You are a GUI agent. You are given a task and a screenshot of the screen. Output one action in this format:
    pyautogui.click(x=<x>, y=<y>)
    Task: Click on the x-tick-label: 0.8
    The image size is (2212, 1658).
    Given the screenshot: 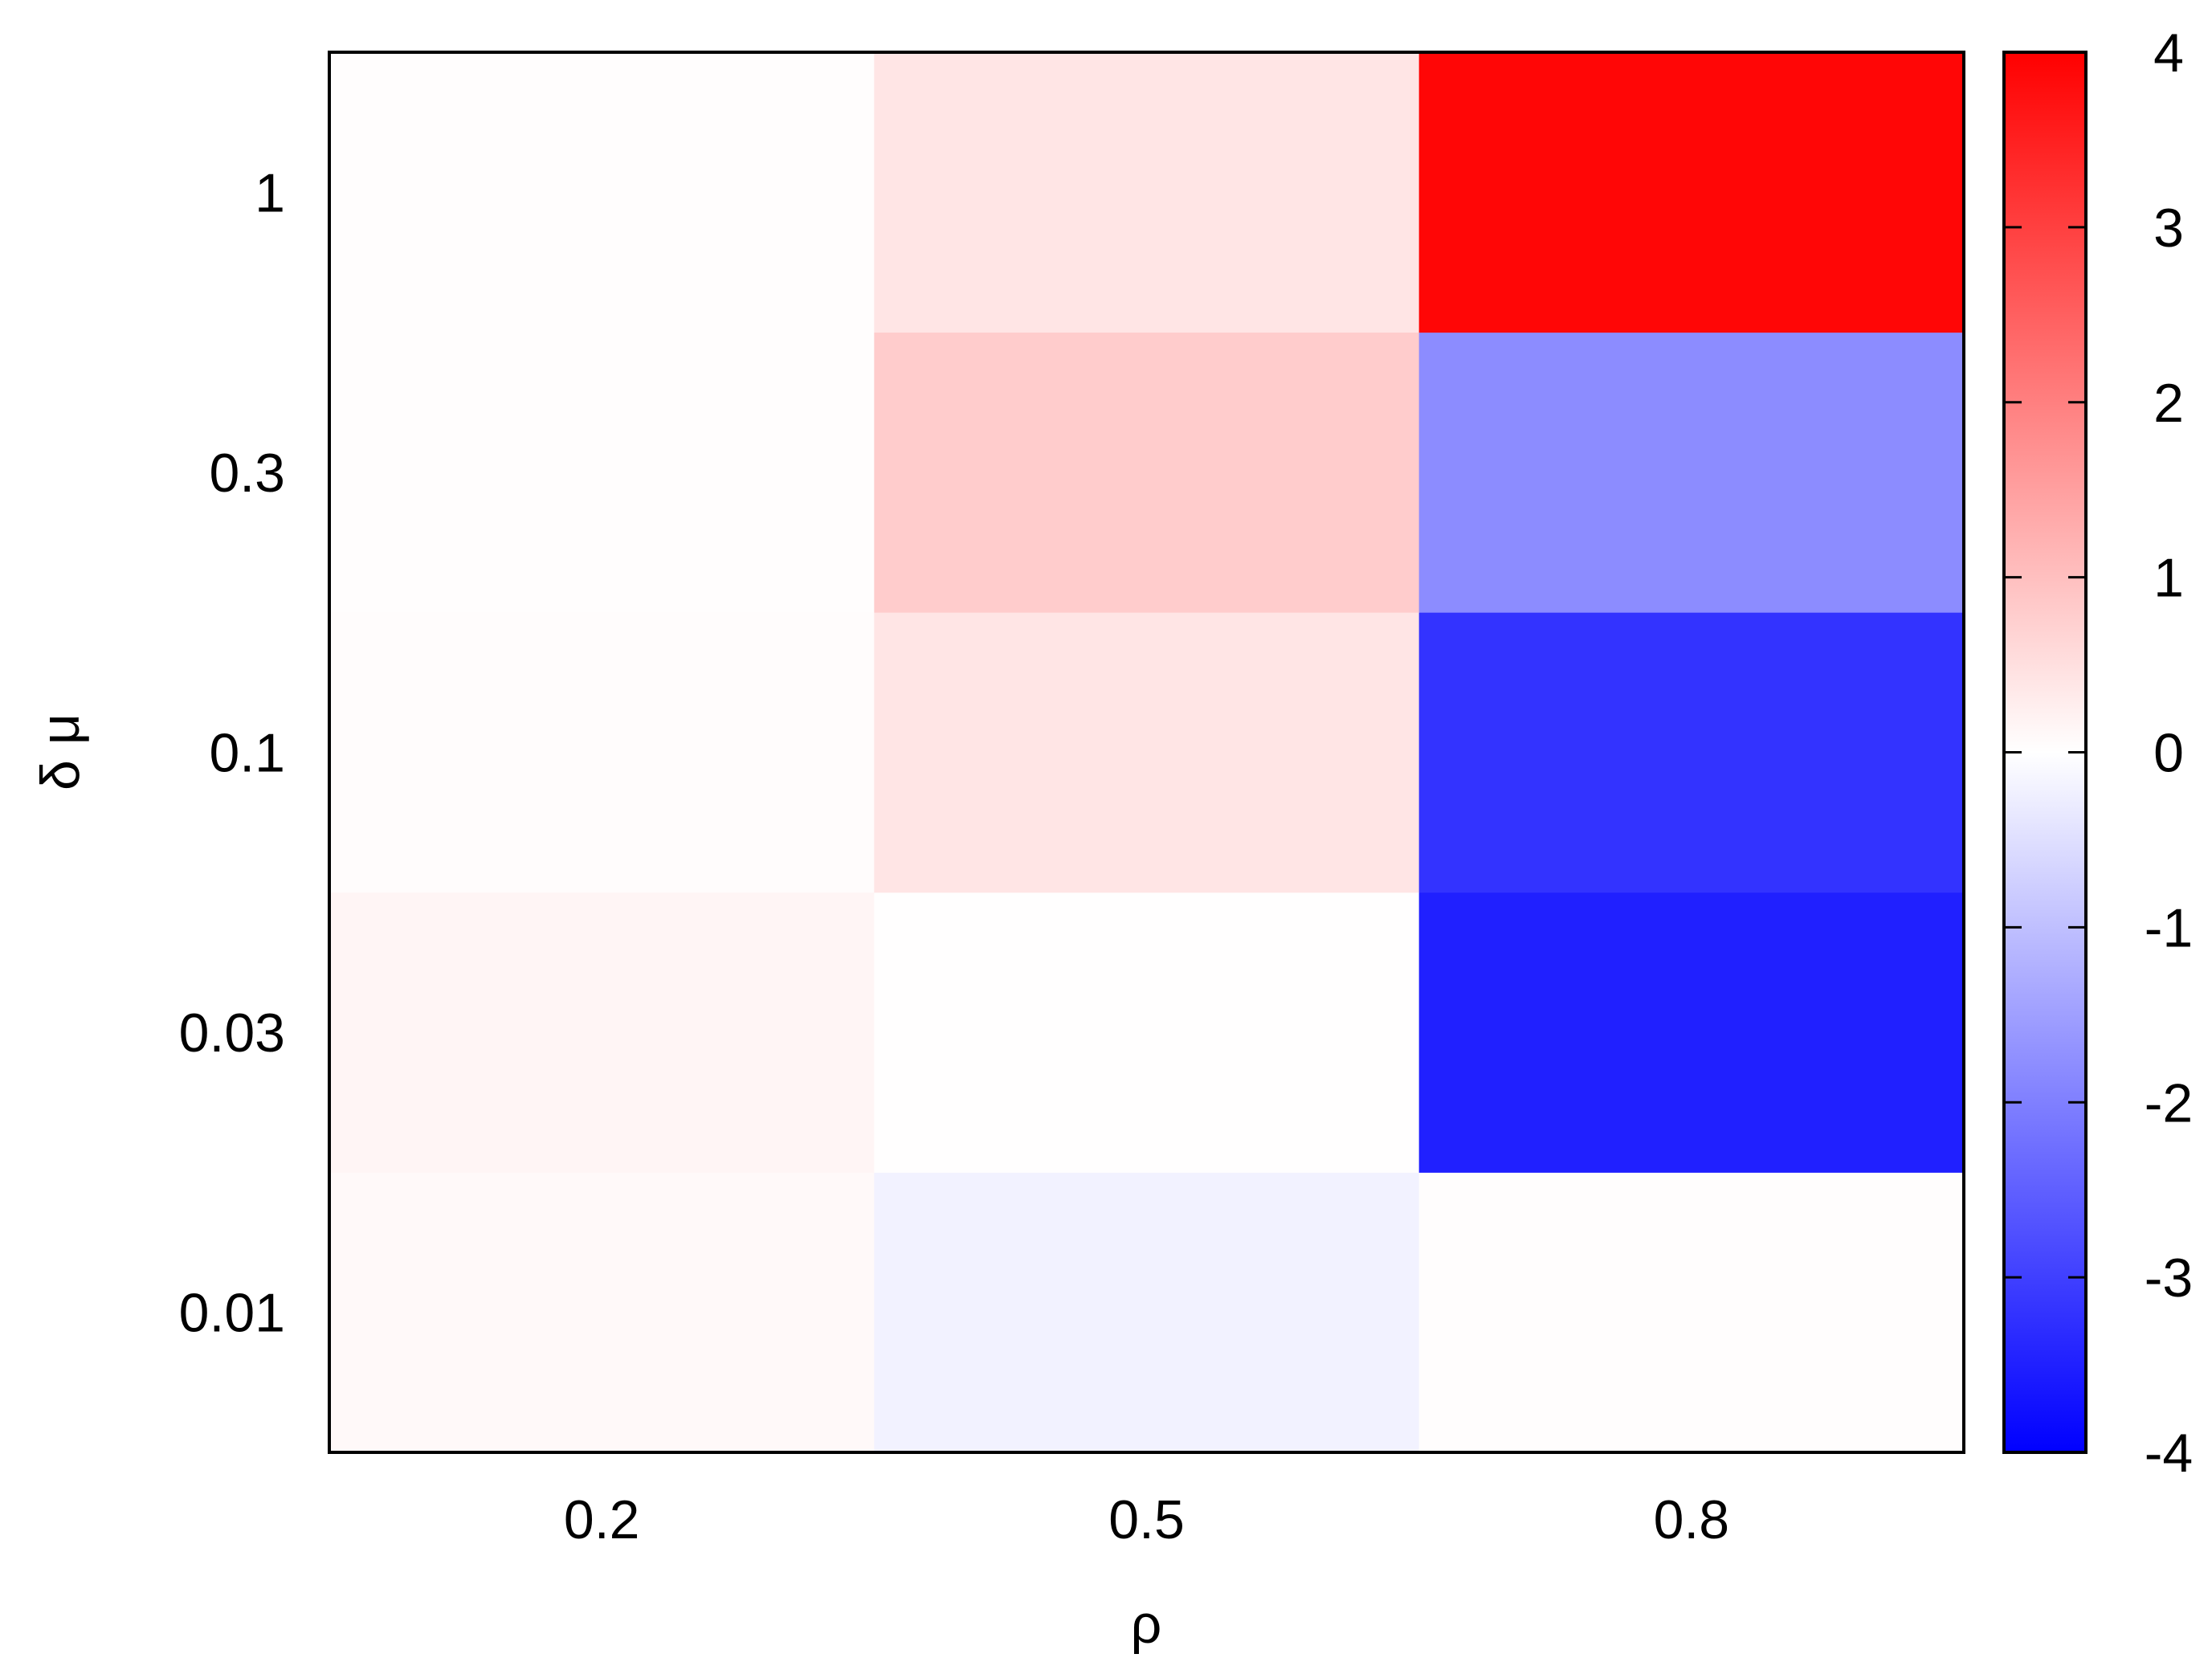 What is the action you would take?
    pyautogui.click(x=1692, y=1519)
    